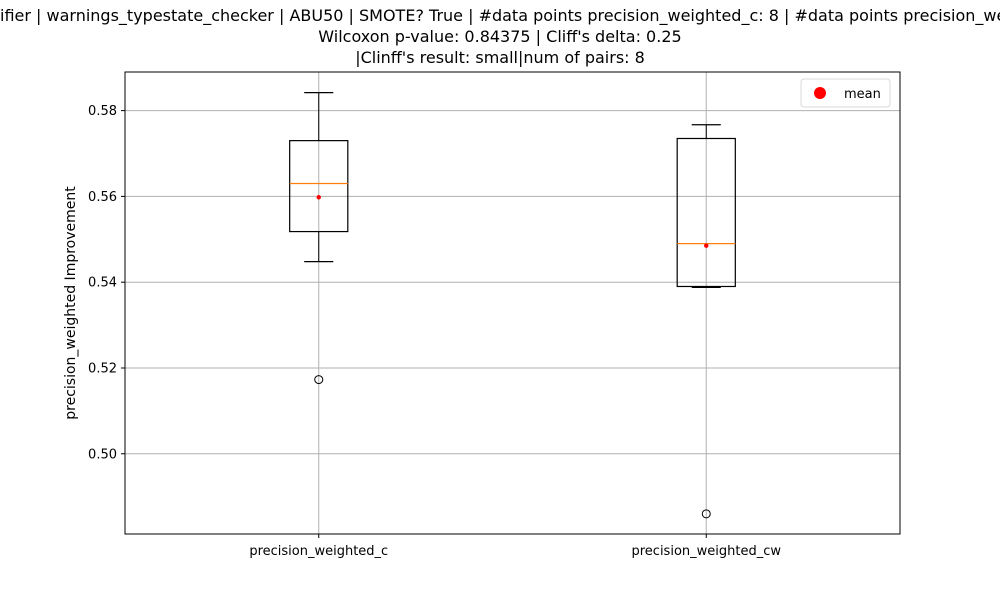  Describe the element at coordinates (820, 93) in the screenshot. I see `legend-mean-marker` at that location.